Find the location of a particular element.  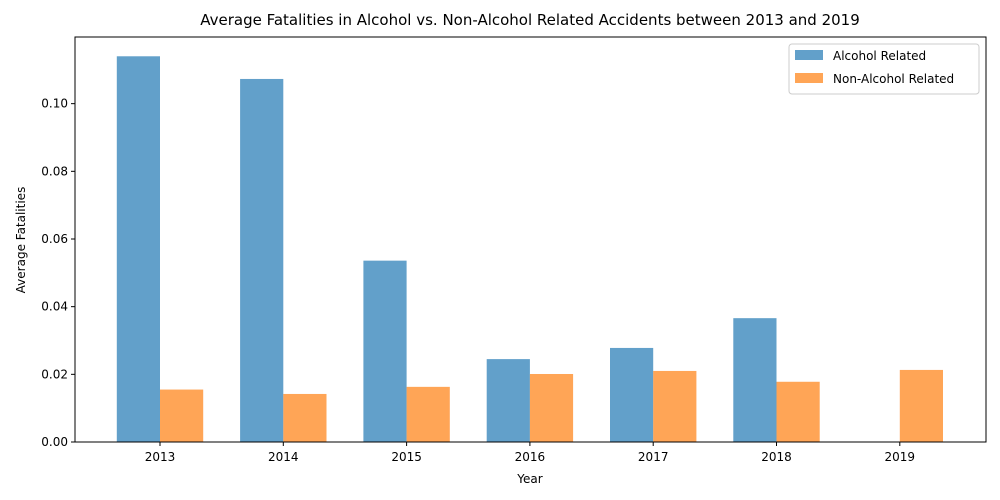

x-tick-label: 2015 is located at coordinates (406, 457).